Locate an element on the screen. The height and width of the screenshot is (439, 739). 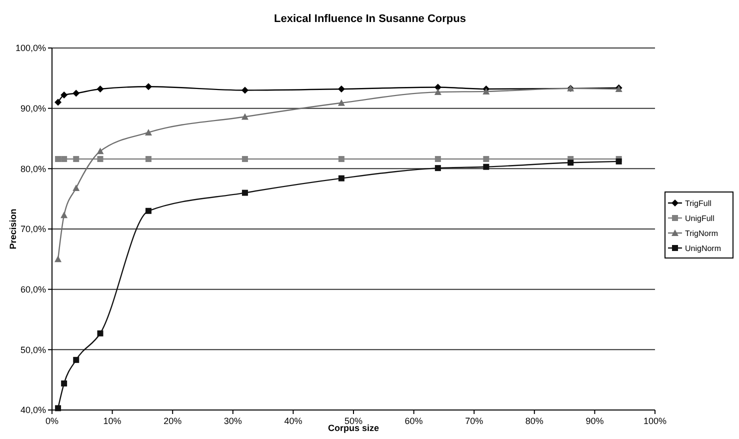
y-tick-label: 50,0% is located at coordinates (33, 349).